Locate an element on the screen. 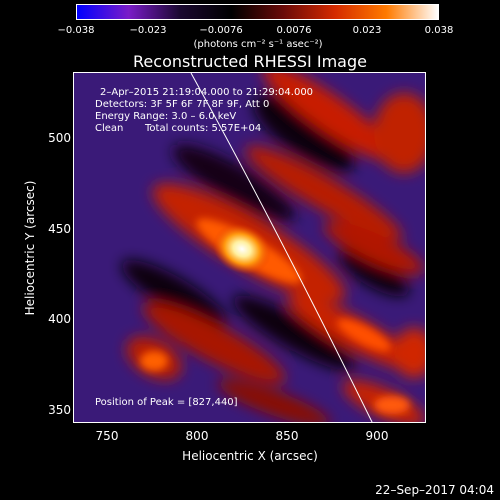 The image size is (500, 500). image-title: Reconstructed RHESSI Image is located at coordinates (250, 61).